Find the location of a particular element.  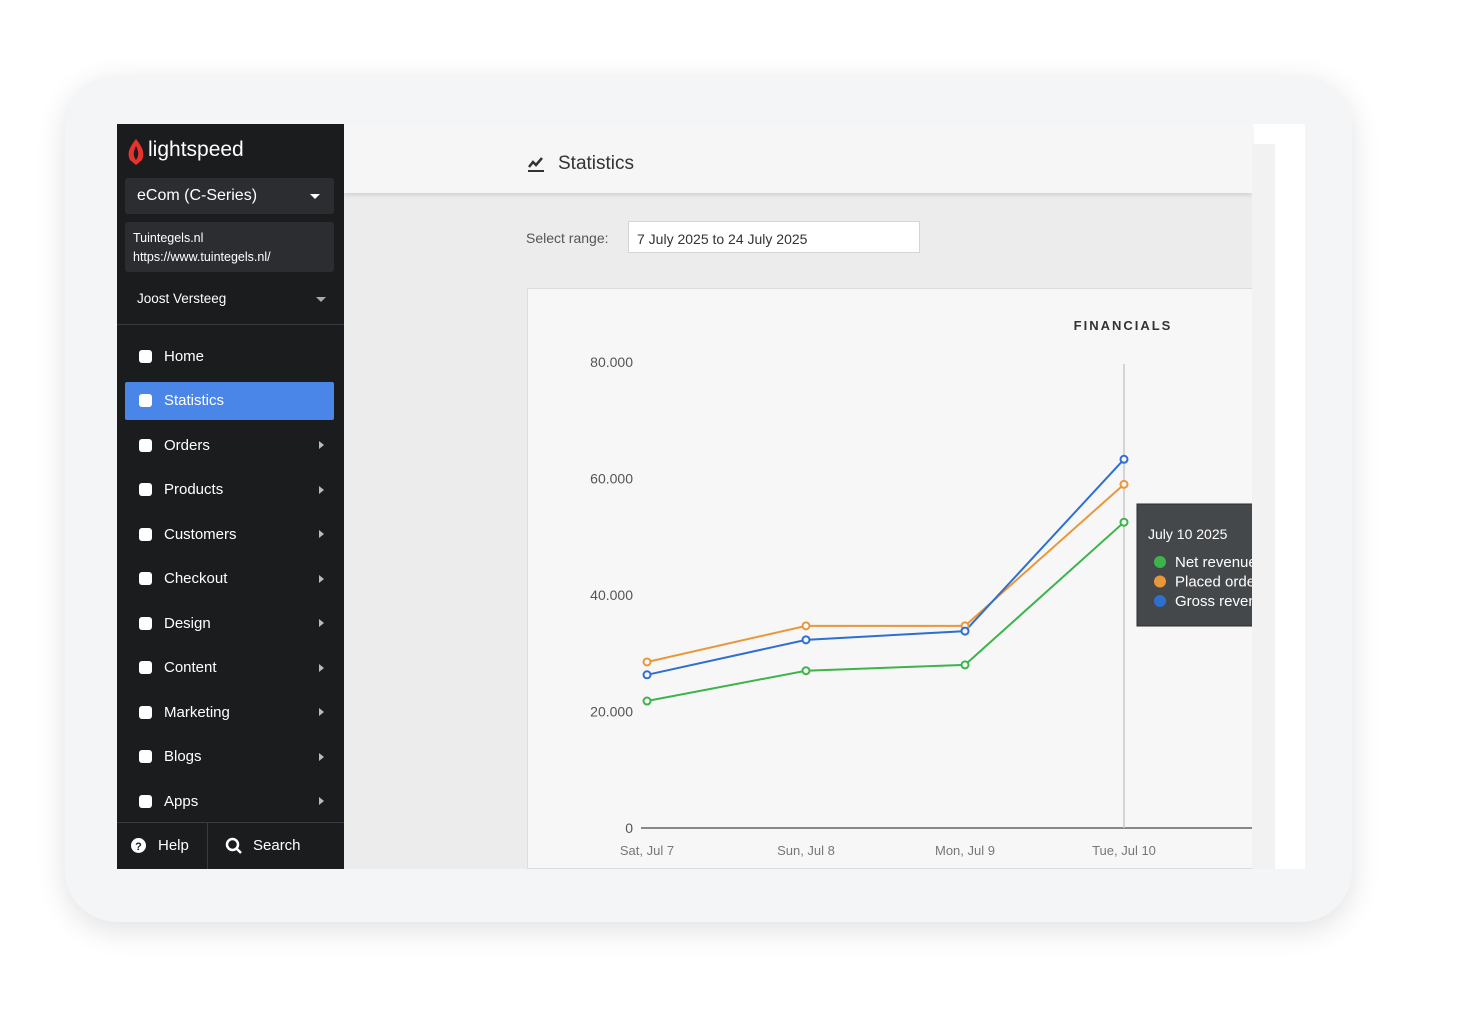

scroll-area is located at coordinates (1263, 506).